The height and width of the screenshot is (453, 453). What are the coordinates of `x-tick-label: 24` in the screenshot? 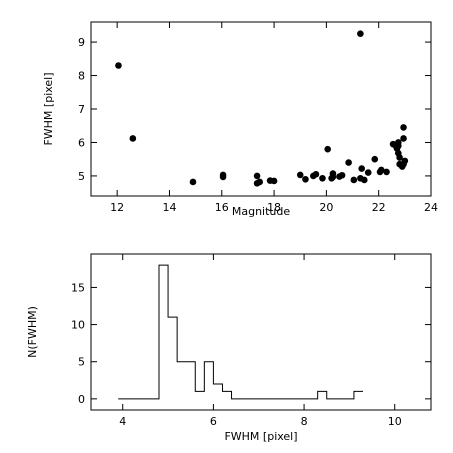 It's located at (431, 207).